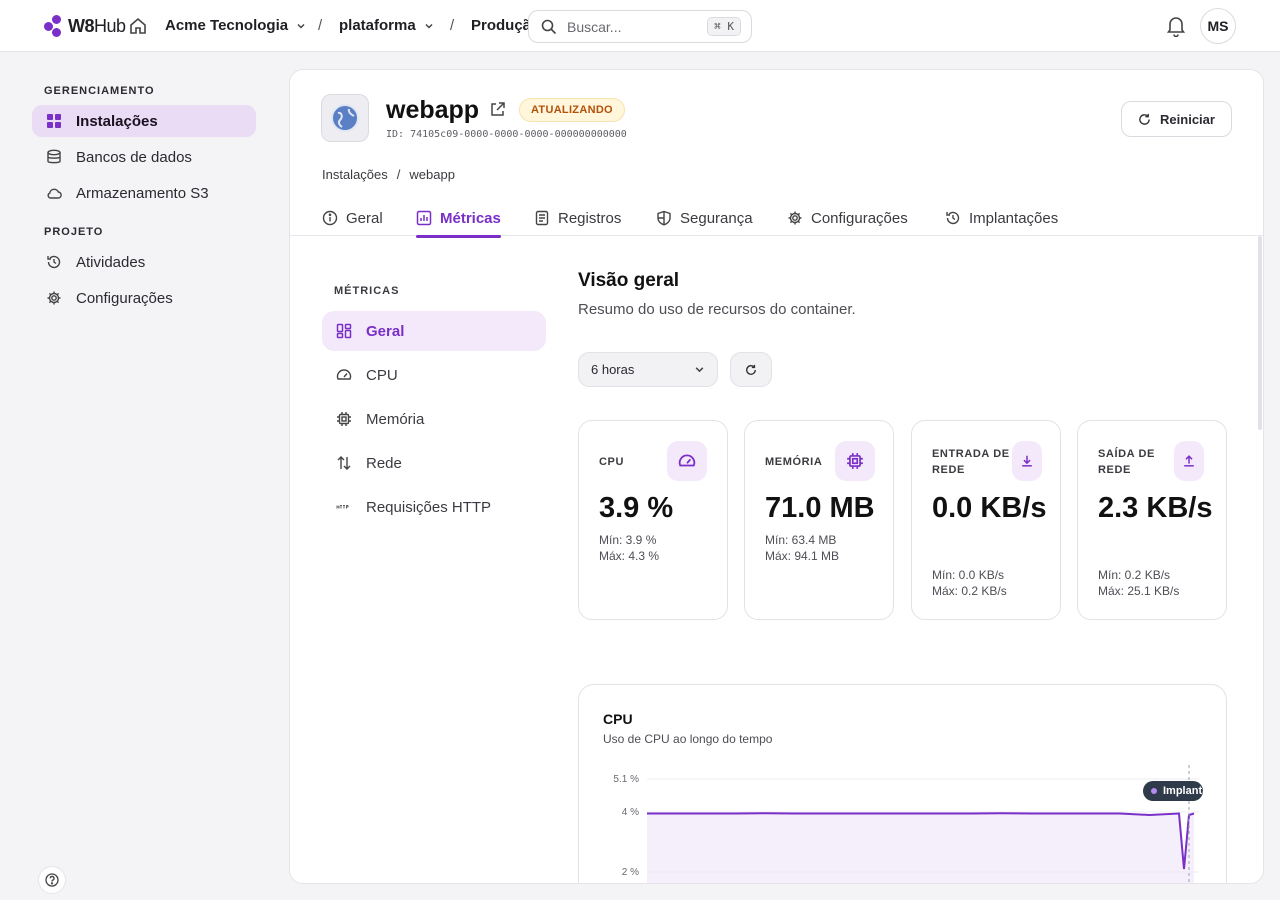  I want to click on card-label: MEMÓRIA, so click(794, 462).